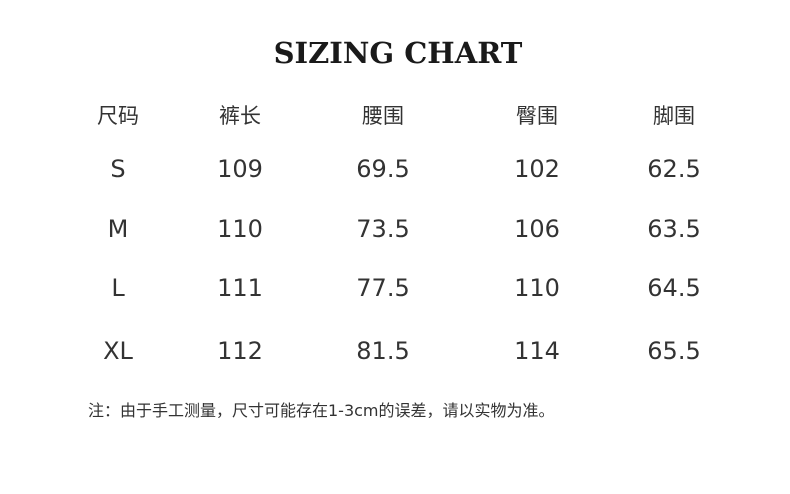 The width and height of the screenshot is (790, 494). Describe the element at coordinates (383, 288) in the screenshot. I see `table-cell: 77.5` at that location.